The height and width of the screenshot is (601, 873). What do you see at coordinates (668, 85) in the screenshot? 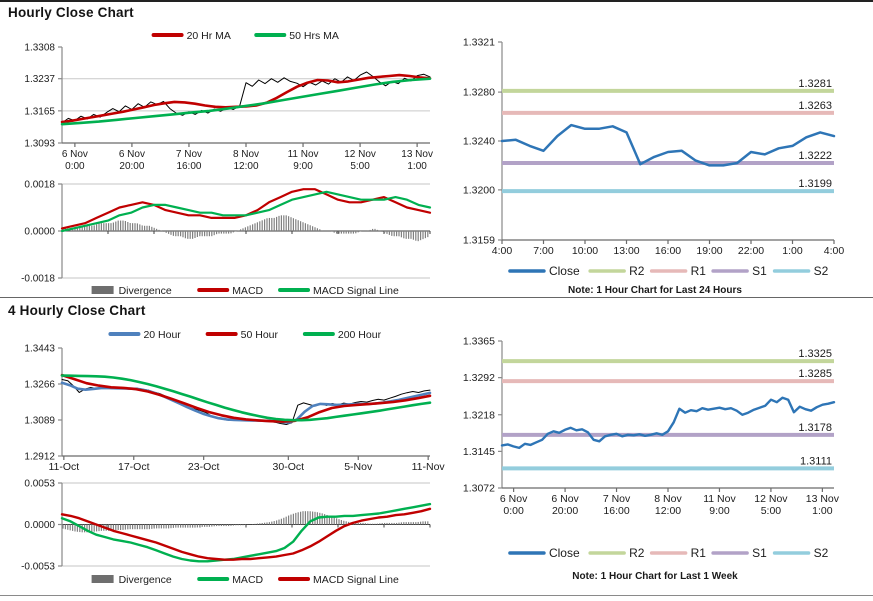
I see `level-r2: 1.3281` at bounding box center [668, 85].